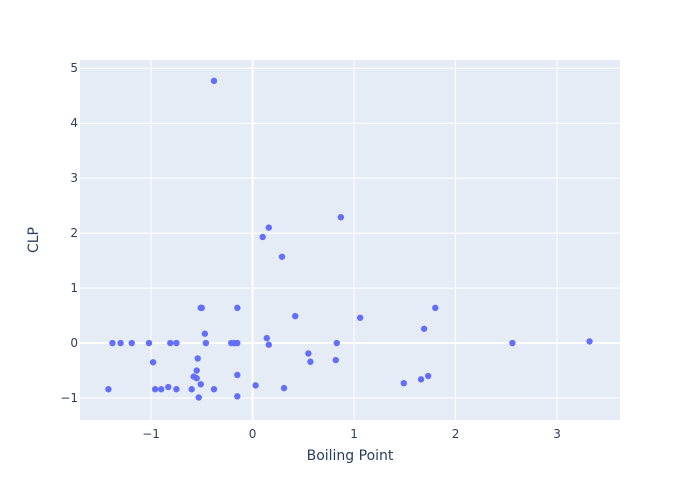 The height and width of the screenshot is (500, 700). I want to click on y-tick-label: 1, so click(74, 288).